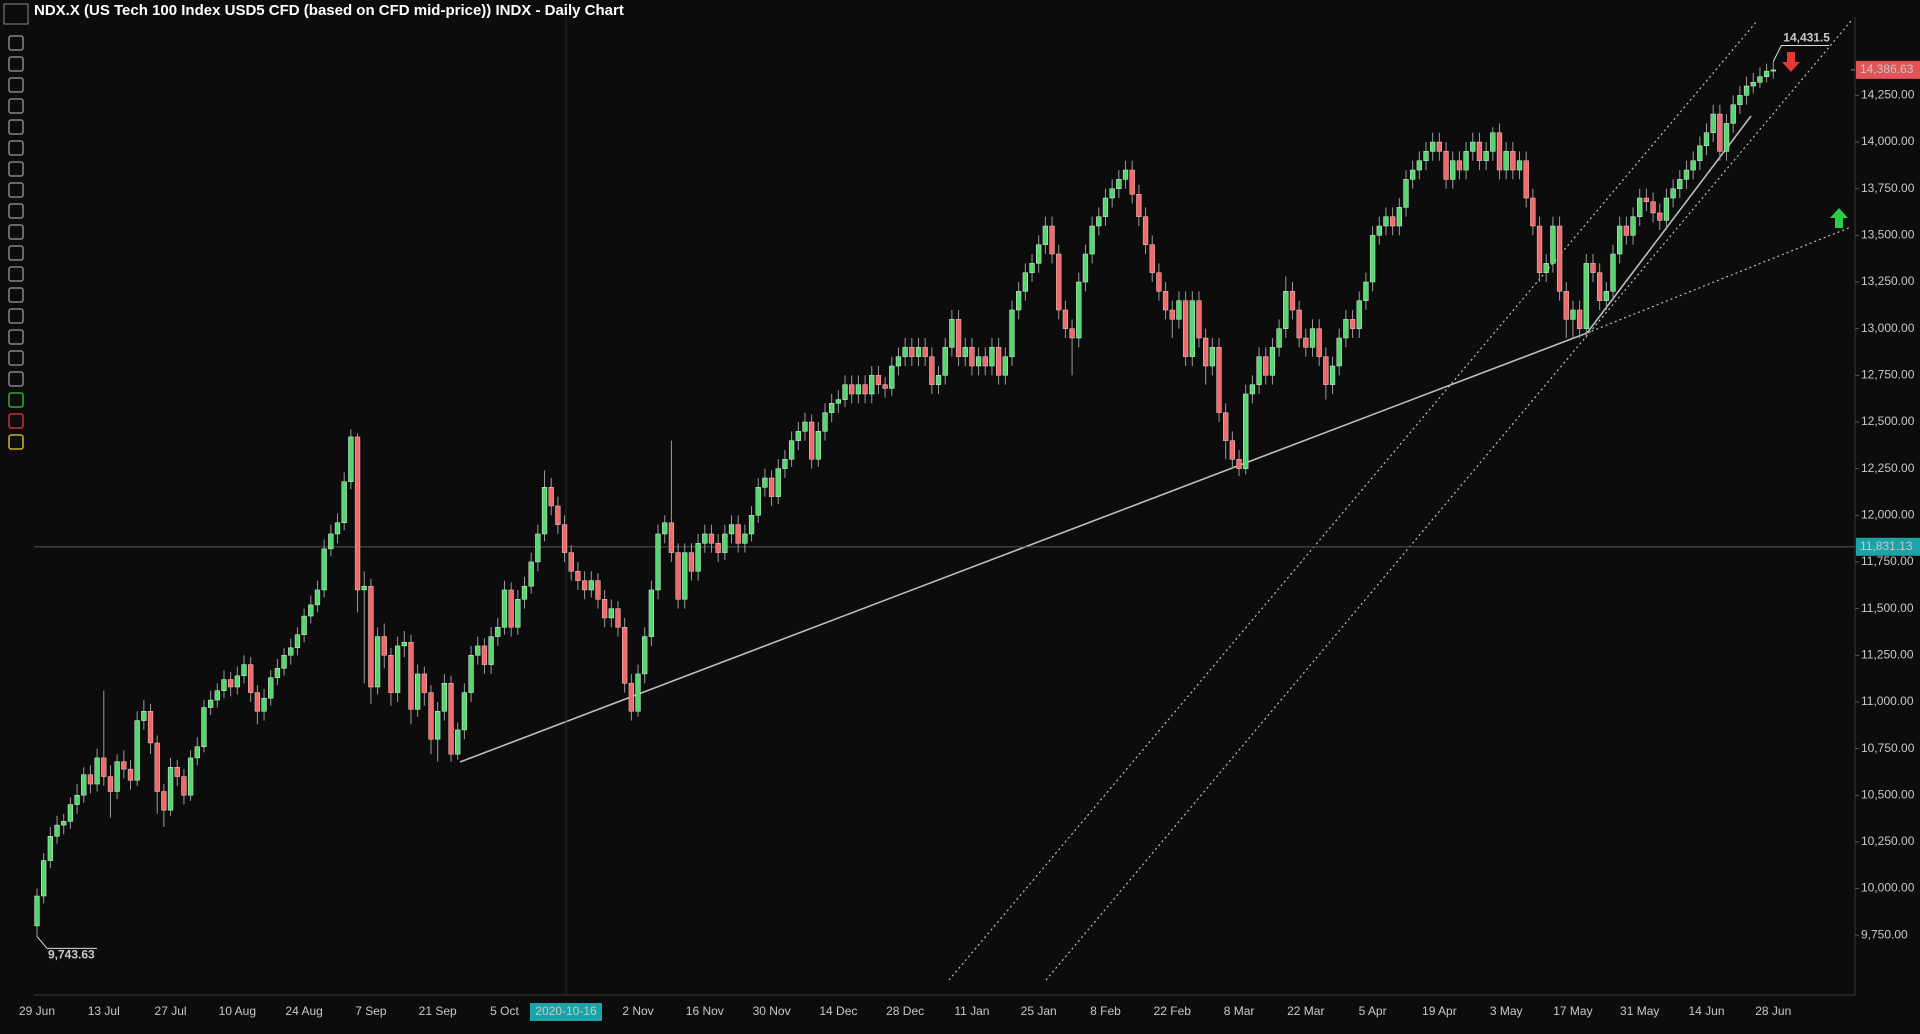 Image resolution: width=1920 pixels, height=1034 pixels. I want to click on x-tick-label: 14 Jun, so click(1706, 1011).